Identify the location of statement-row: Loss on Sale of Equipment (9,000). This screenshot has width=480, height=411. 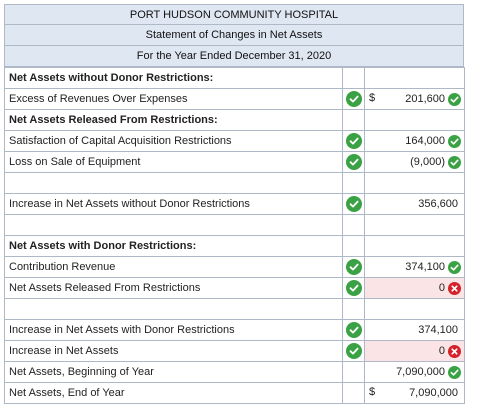
(234, 162).